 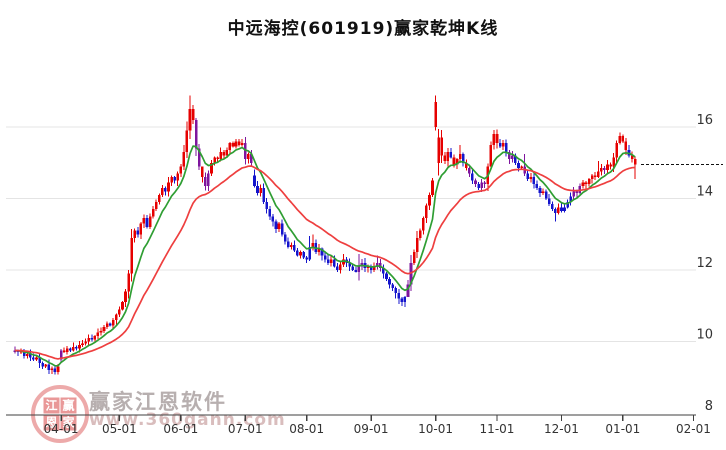 What do you see at coordinates (306, 429) in the screenshot?
I see `x-axis-label: 08-01` at bounding box center [306, 429].